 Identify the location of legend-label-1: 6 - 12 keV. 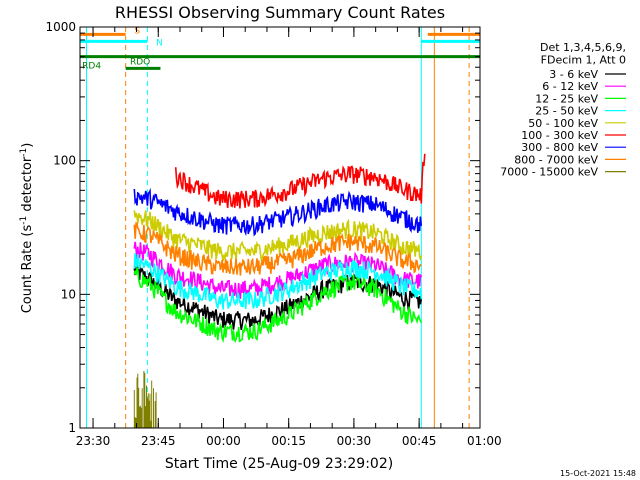
(570, 86).